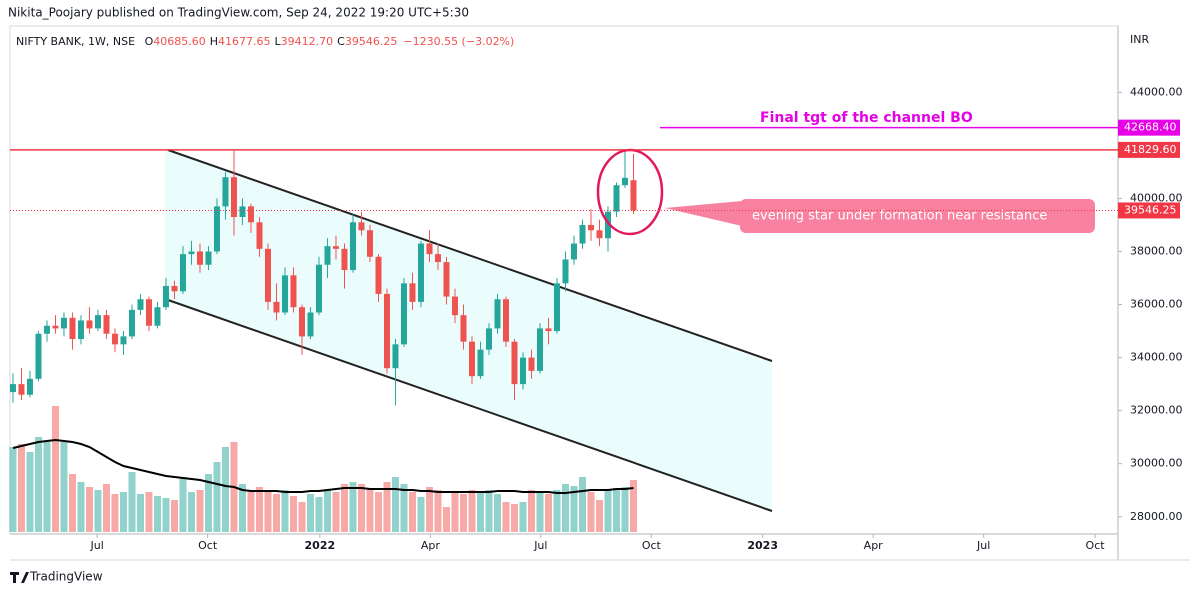 The width and height of the screenshot is (1200, 594). Describe the element at coordinates (149, 41) in the screenshot. I see `legend-key: O` at that location.